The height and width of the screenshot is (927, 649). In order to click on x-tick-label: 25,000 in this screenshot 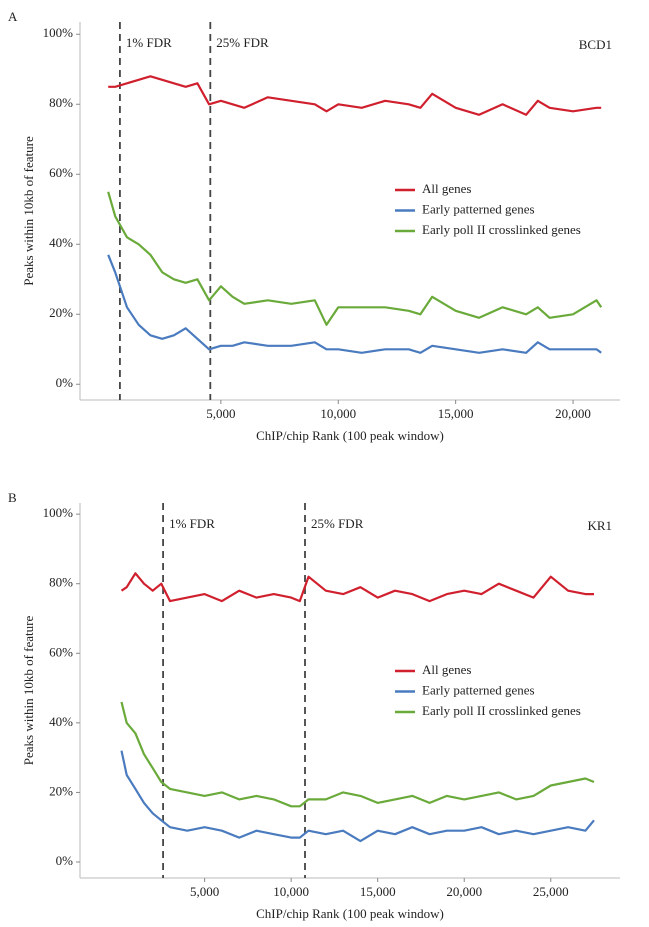, I will do `click(551, 891)`.